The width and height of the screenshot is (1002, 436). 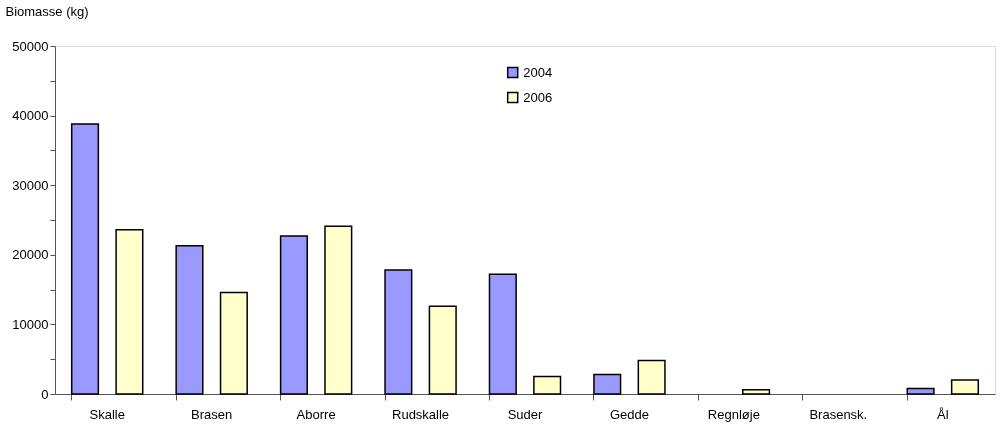 What do you see at coordinates (838, 414) in the screenshot?
I see `x-tick-label: Brasensk.` at bounding box center [838, 414].